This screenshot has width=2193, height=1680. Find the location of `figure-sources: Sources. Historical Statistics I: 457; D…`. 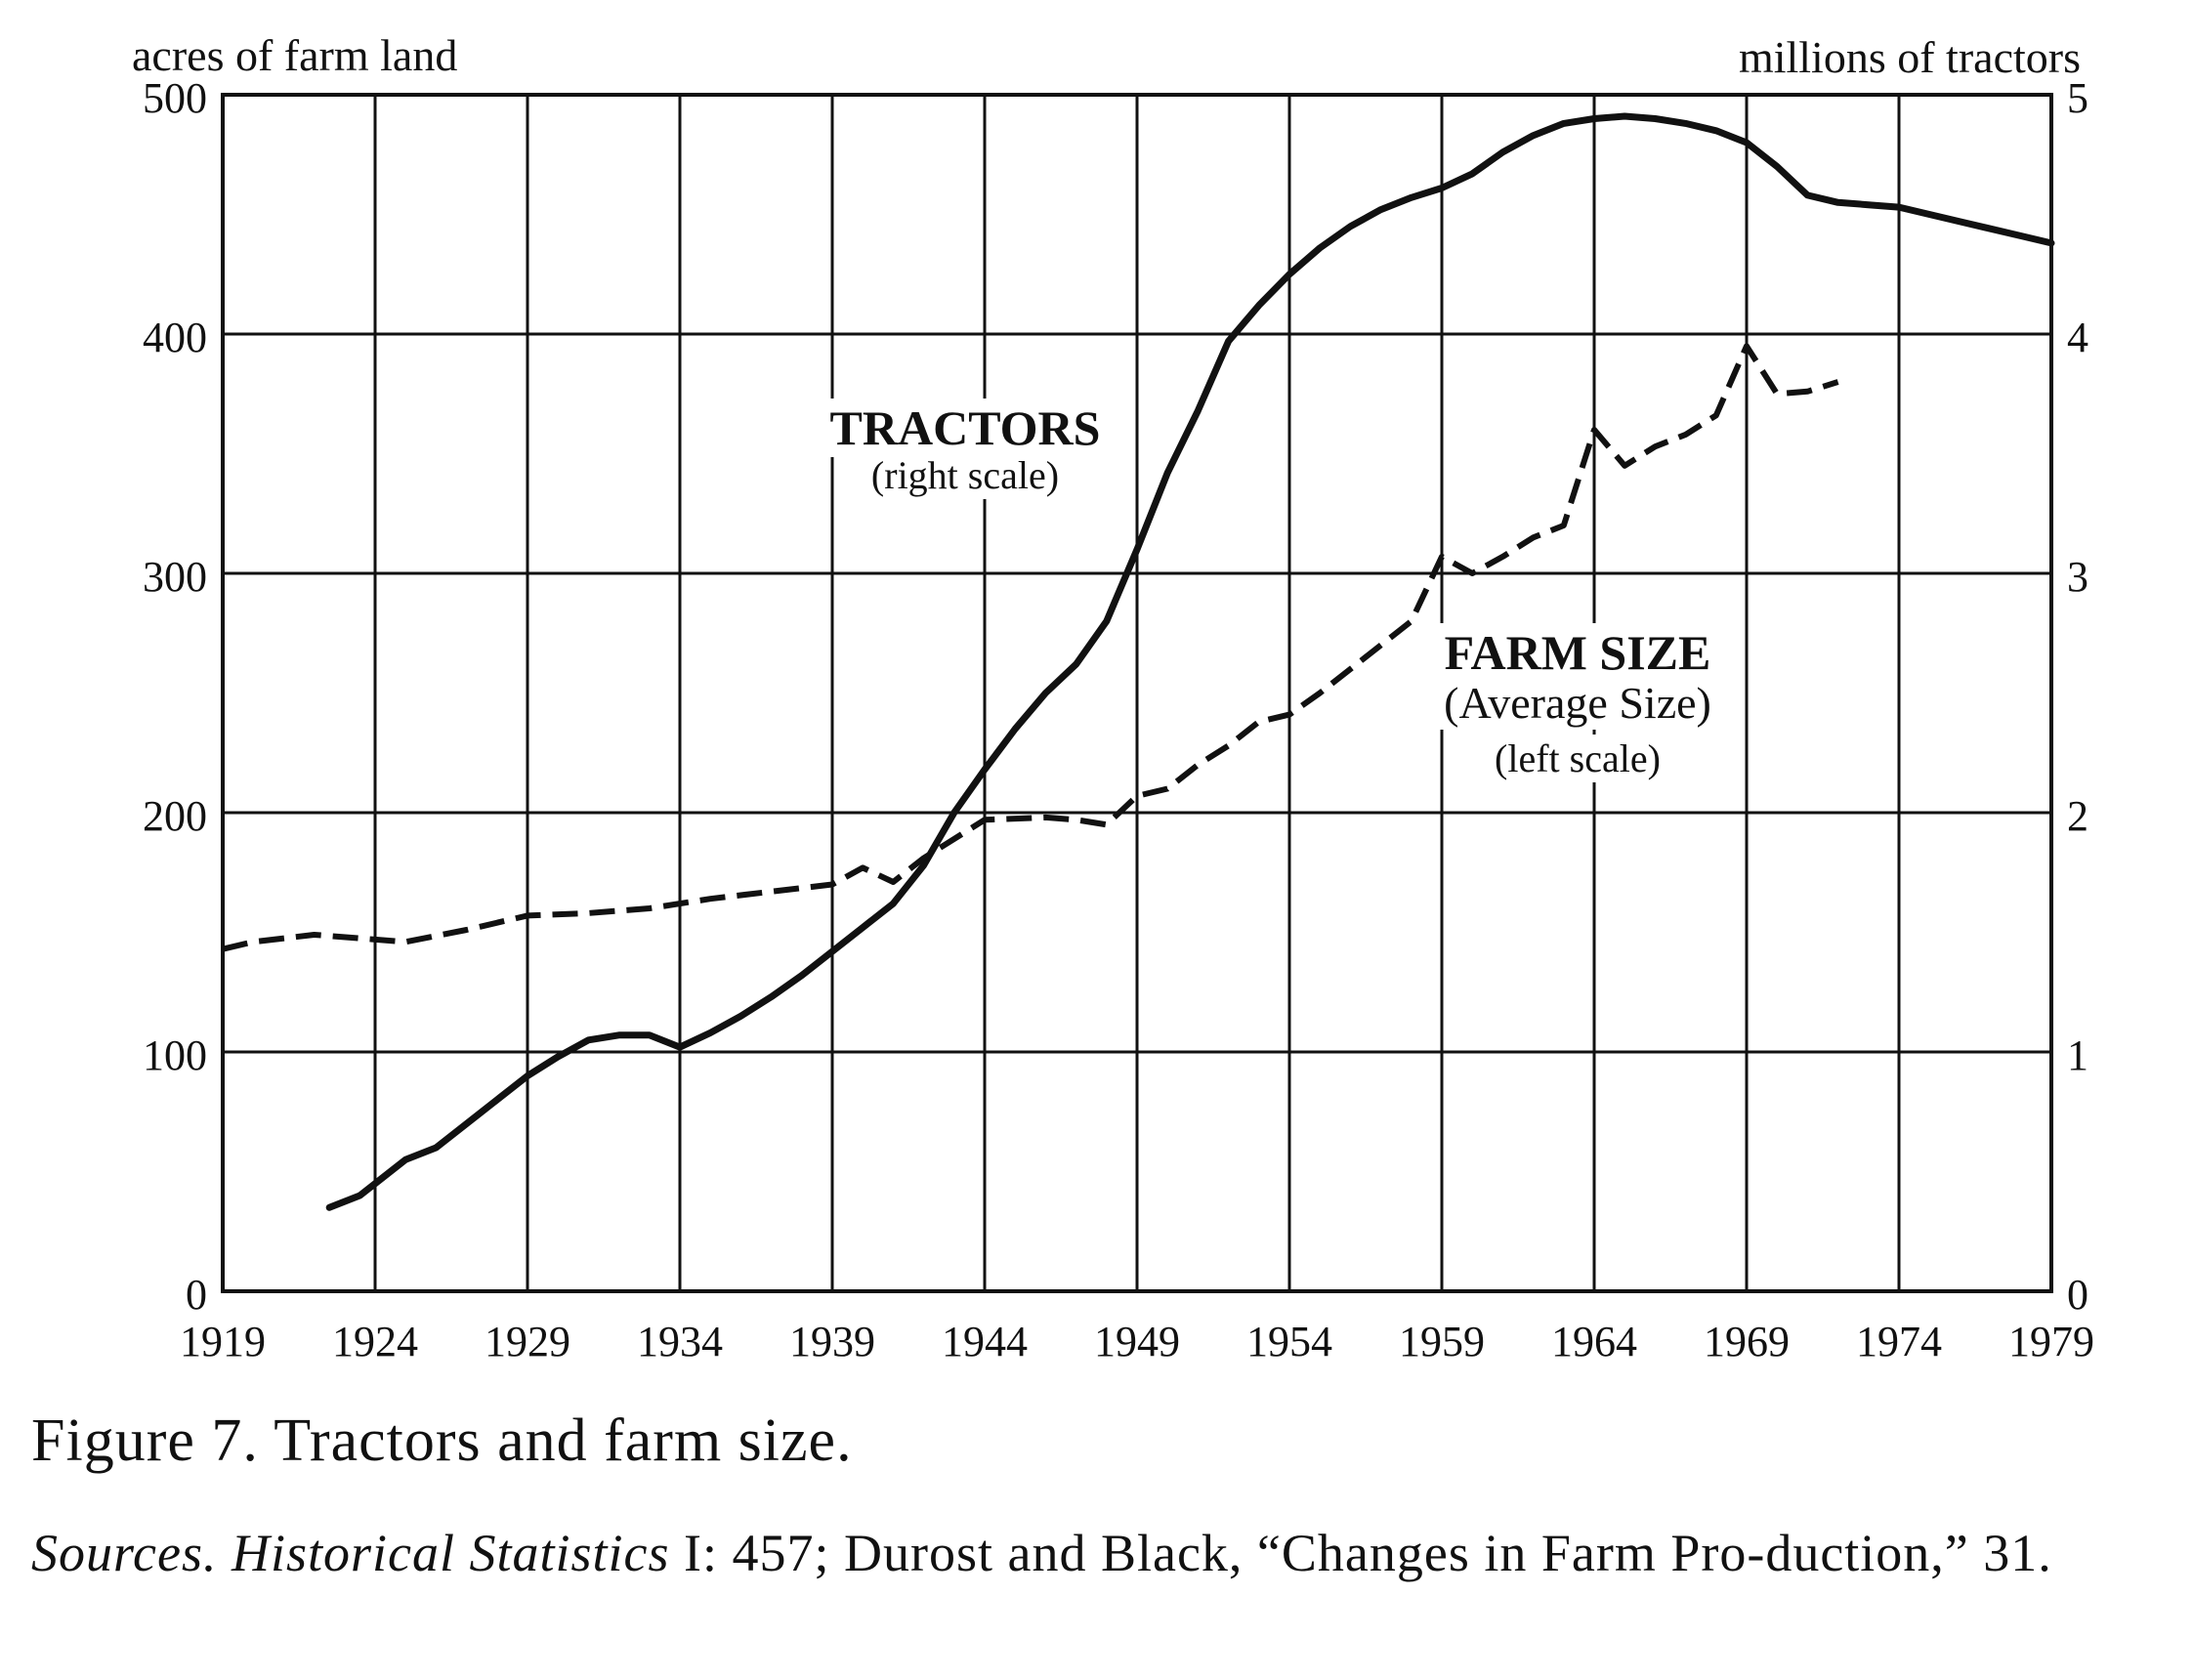

figure-sources: Sources. Historical Statistics I: 457; D… is located at coordinates (1096, 1553).